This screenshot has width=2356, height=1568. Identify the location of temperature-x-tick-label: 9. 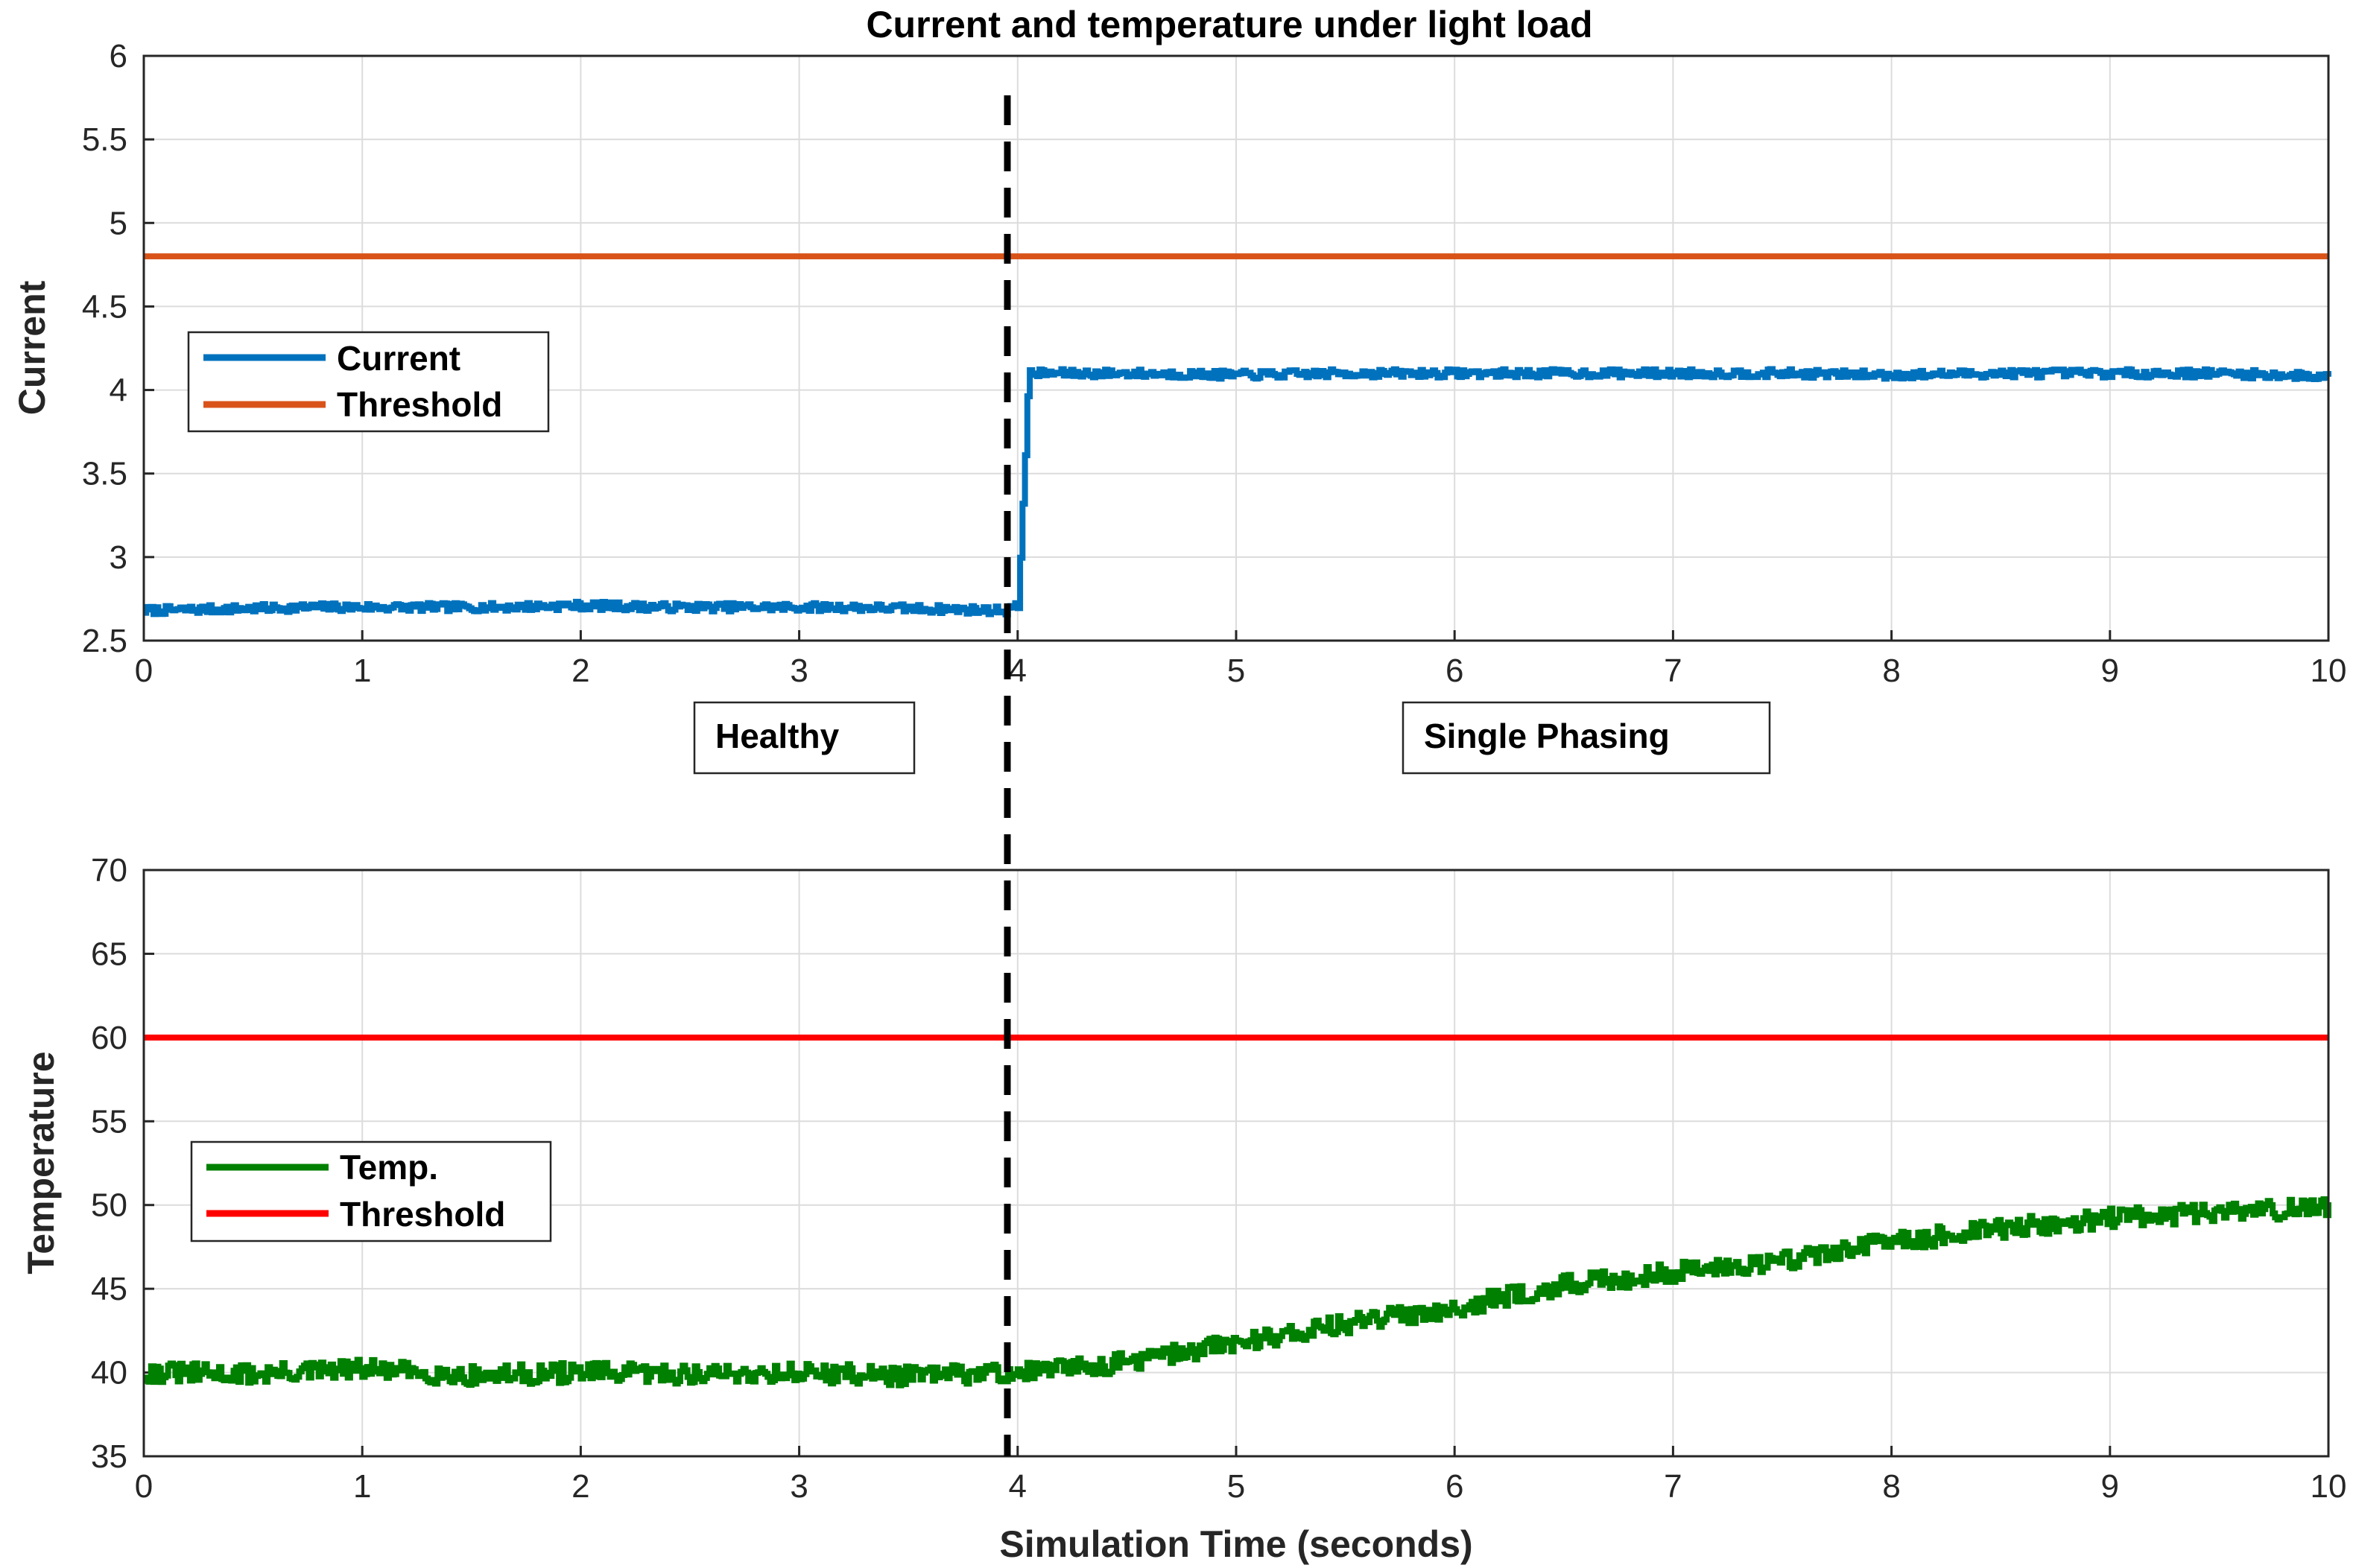
(2110, 1487).